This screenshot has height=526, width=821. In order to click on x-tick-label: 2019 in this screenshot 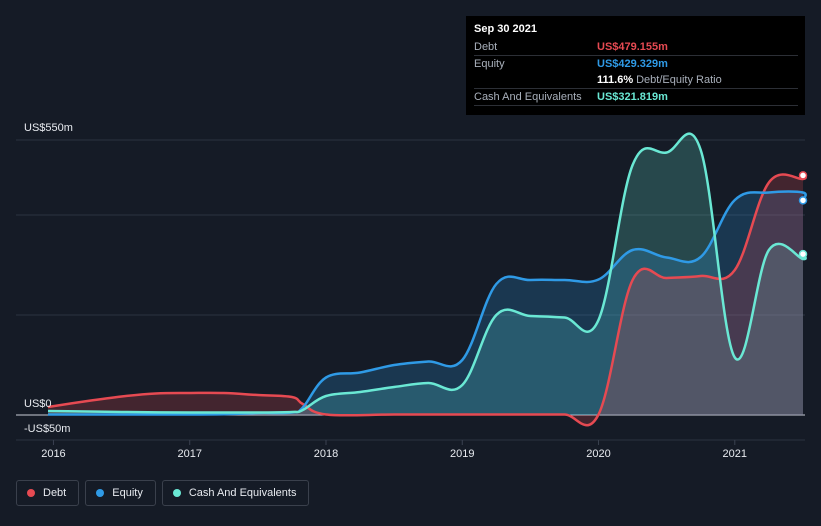, I will do `click(462, 454)`.